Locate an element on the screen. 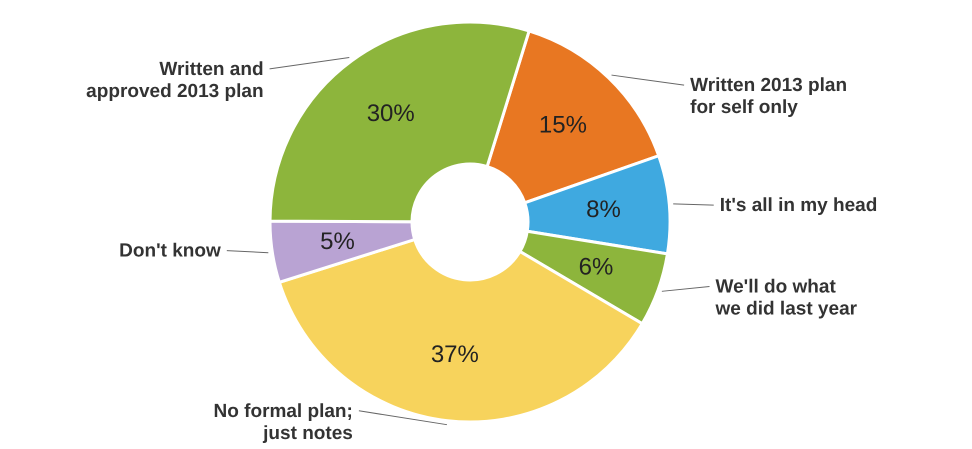  data-label: 30% is located at coordinates (390, 113).